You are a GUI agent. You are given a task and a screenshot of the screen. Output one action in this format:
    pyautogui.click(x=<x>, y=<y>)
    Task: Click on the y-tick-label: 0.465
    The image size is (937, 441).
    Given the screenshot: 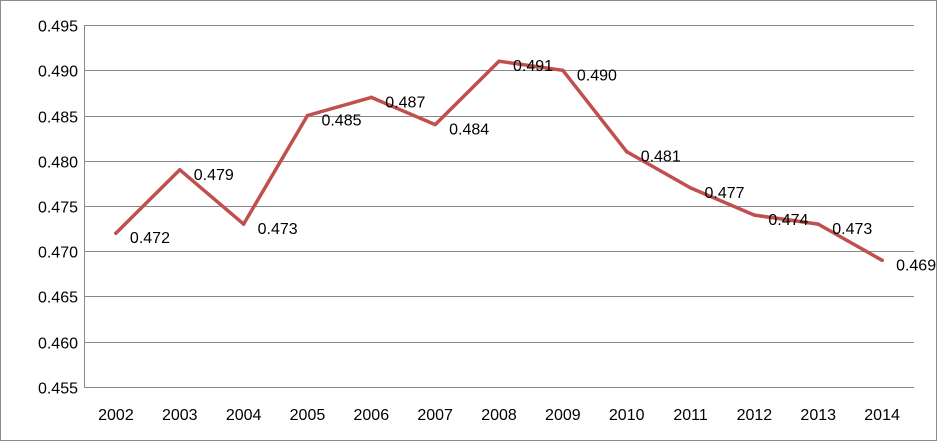 What is the action you would take?
    pyautogui.click(x=58, y=298)
    